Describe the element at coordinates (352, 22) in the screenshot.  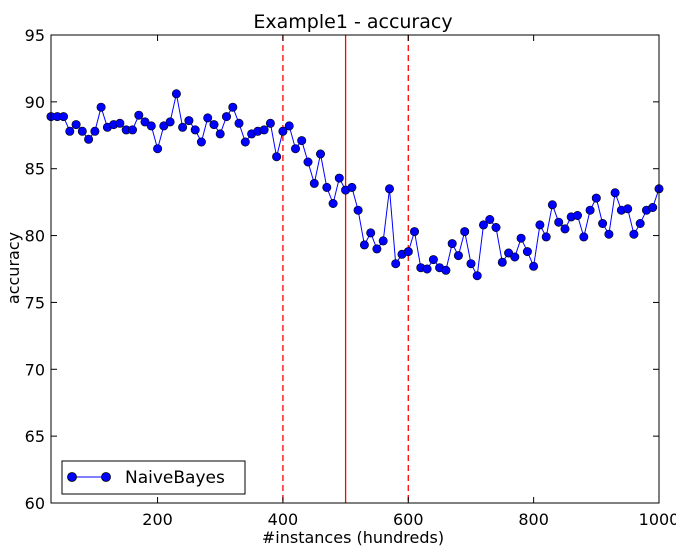
I see `chart-title: Example1 - accuracy` at that location.